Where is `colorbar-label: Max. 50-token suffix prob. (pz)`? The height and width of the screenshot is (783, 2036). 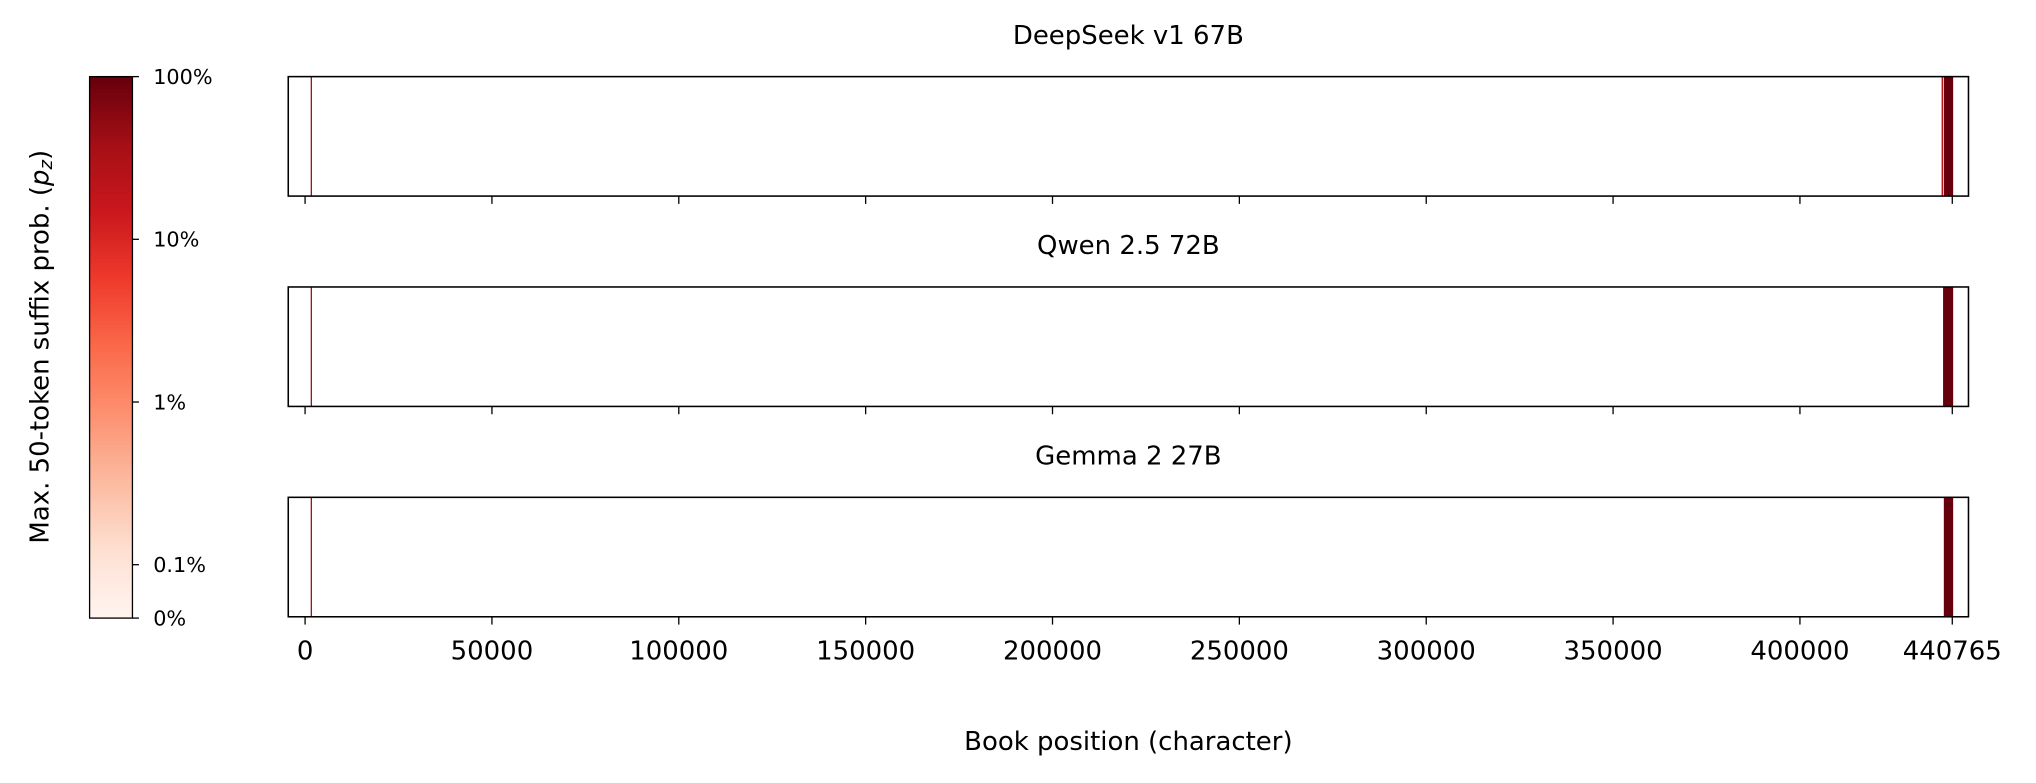 colorbar-label: Max. 50-token suffix prob. (pz) is located at coordinates (41, 347).